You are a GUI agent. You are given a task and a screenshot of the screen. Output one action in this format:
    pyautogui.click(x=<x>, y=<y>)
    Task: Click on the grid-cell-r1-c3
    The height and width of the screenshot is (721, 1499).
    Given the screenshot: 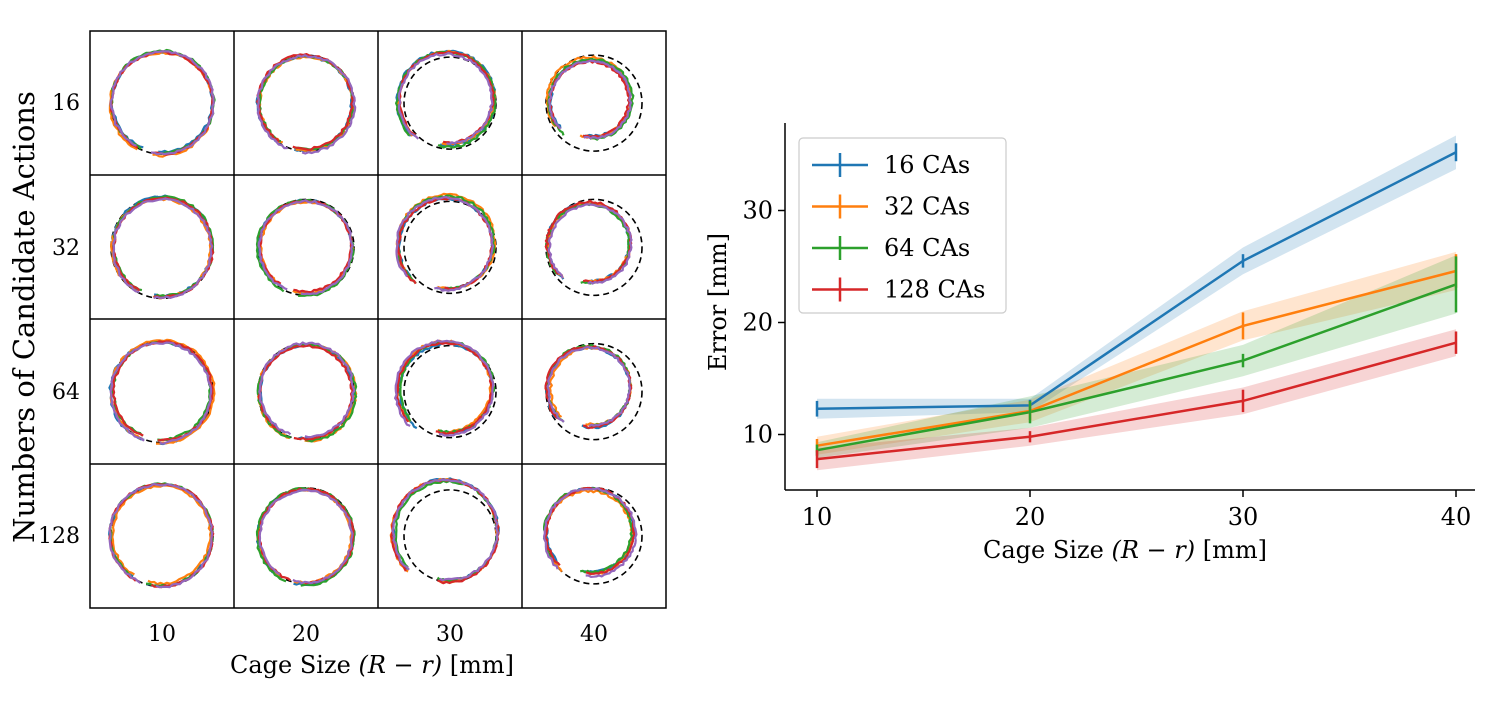 What is the action you would take?
    pyautogui.click(x=593, y=247)
    